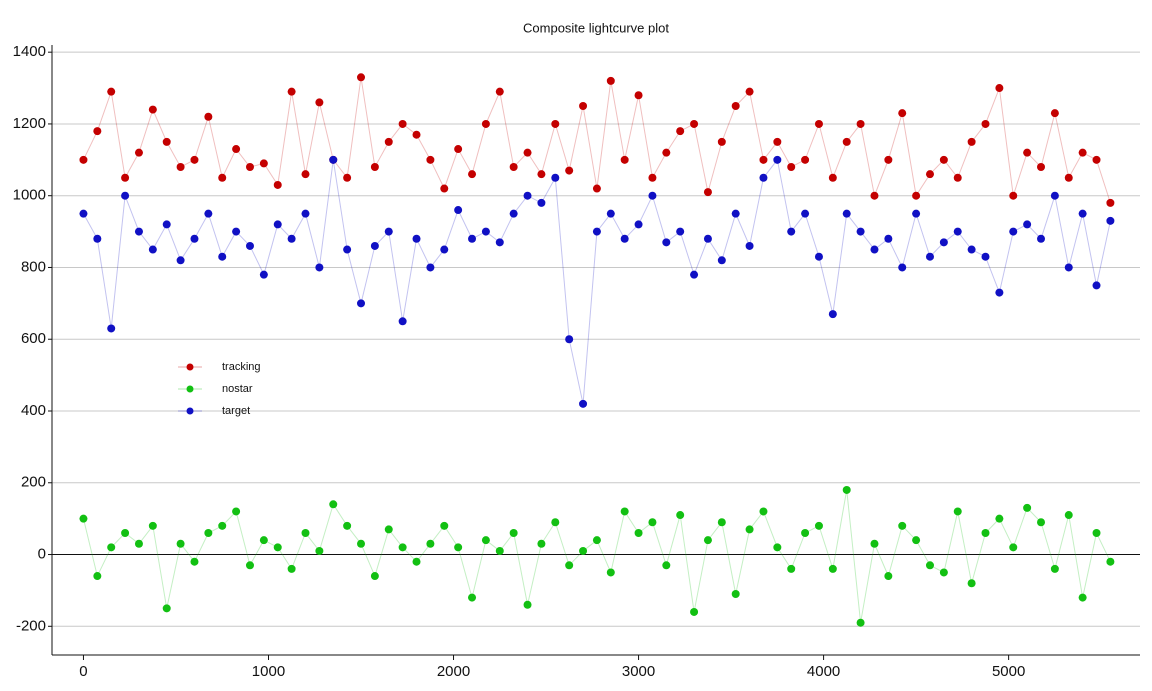  I want to click on x-tick-label: 2000, so click(453, 671).